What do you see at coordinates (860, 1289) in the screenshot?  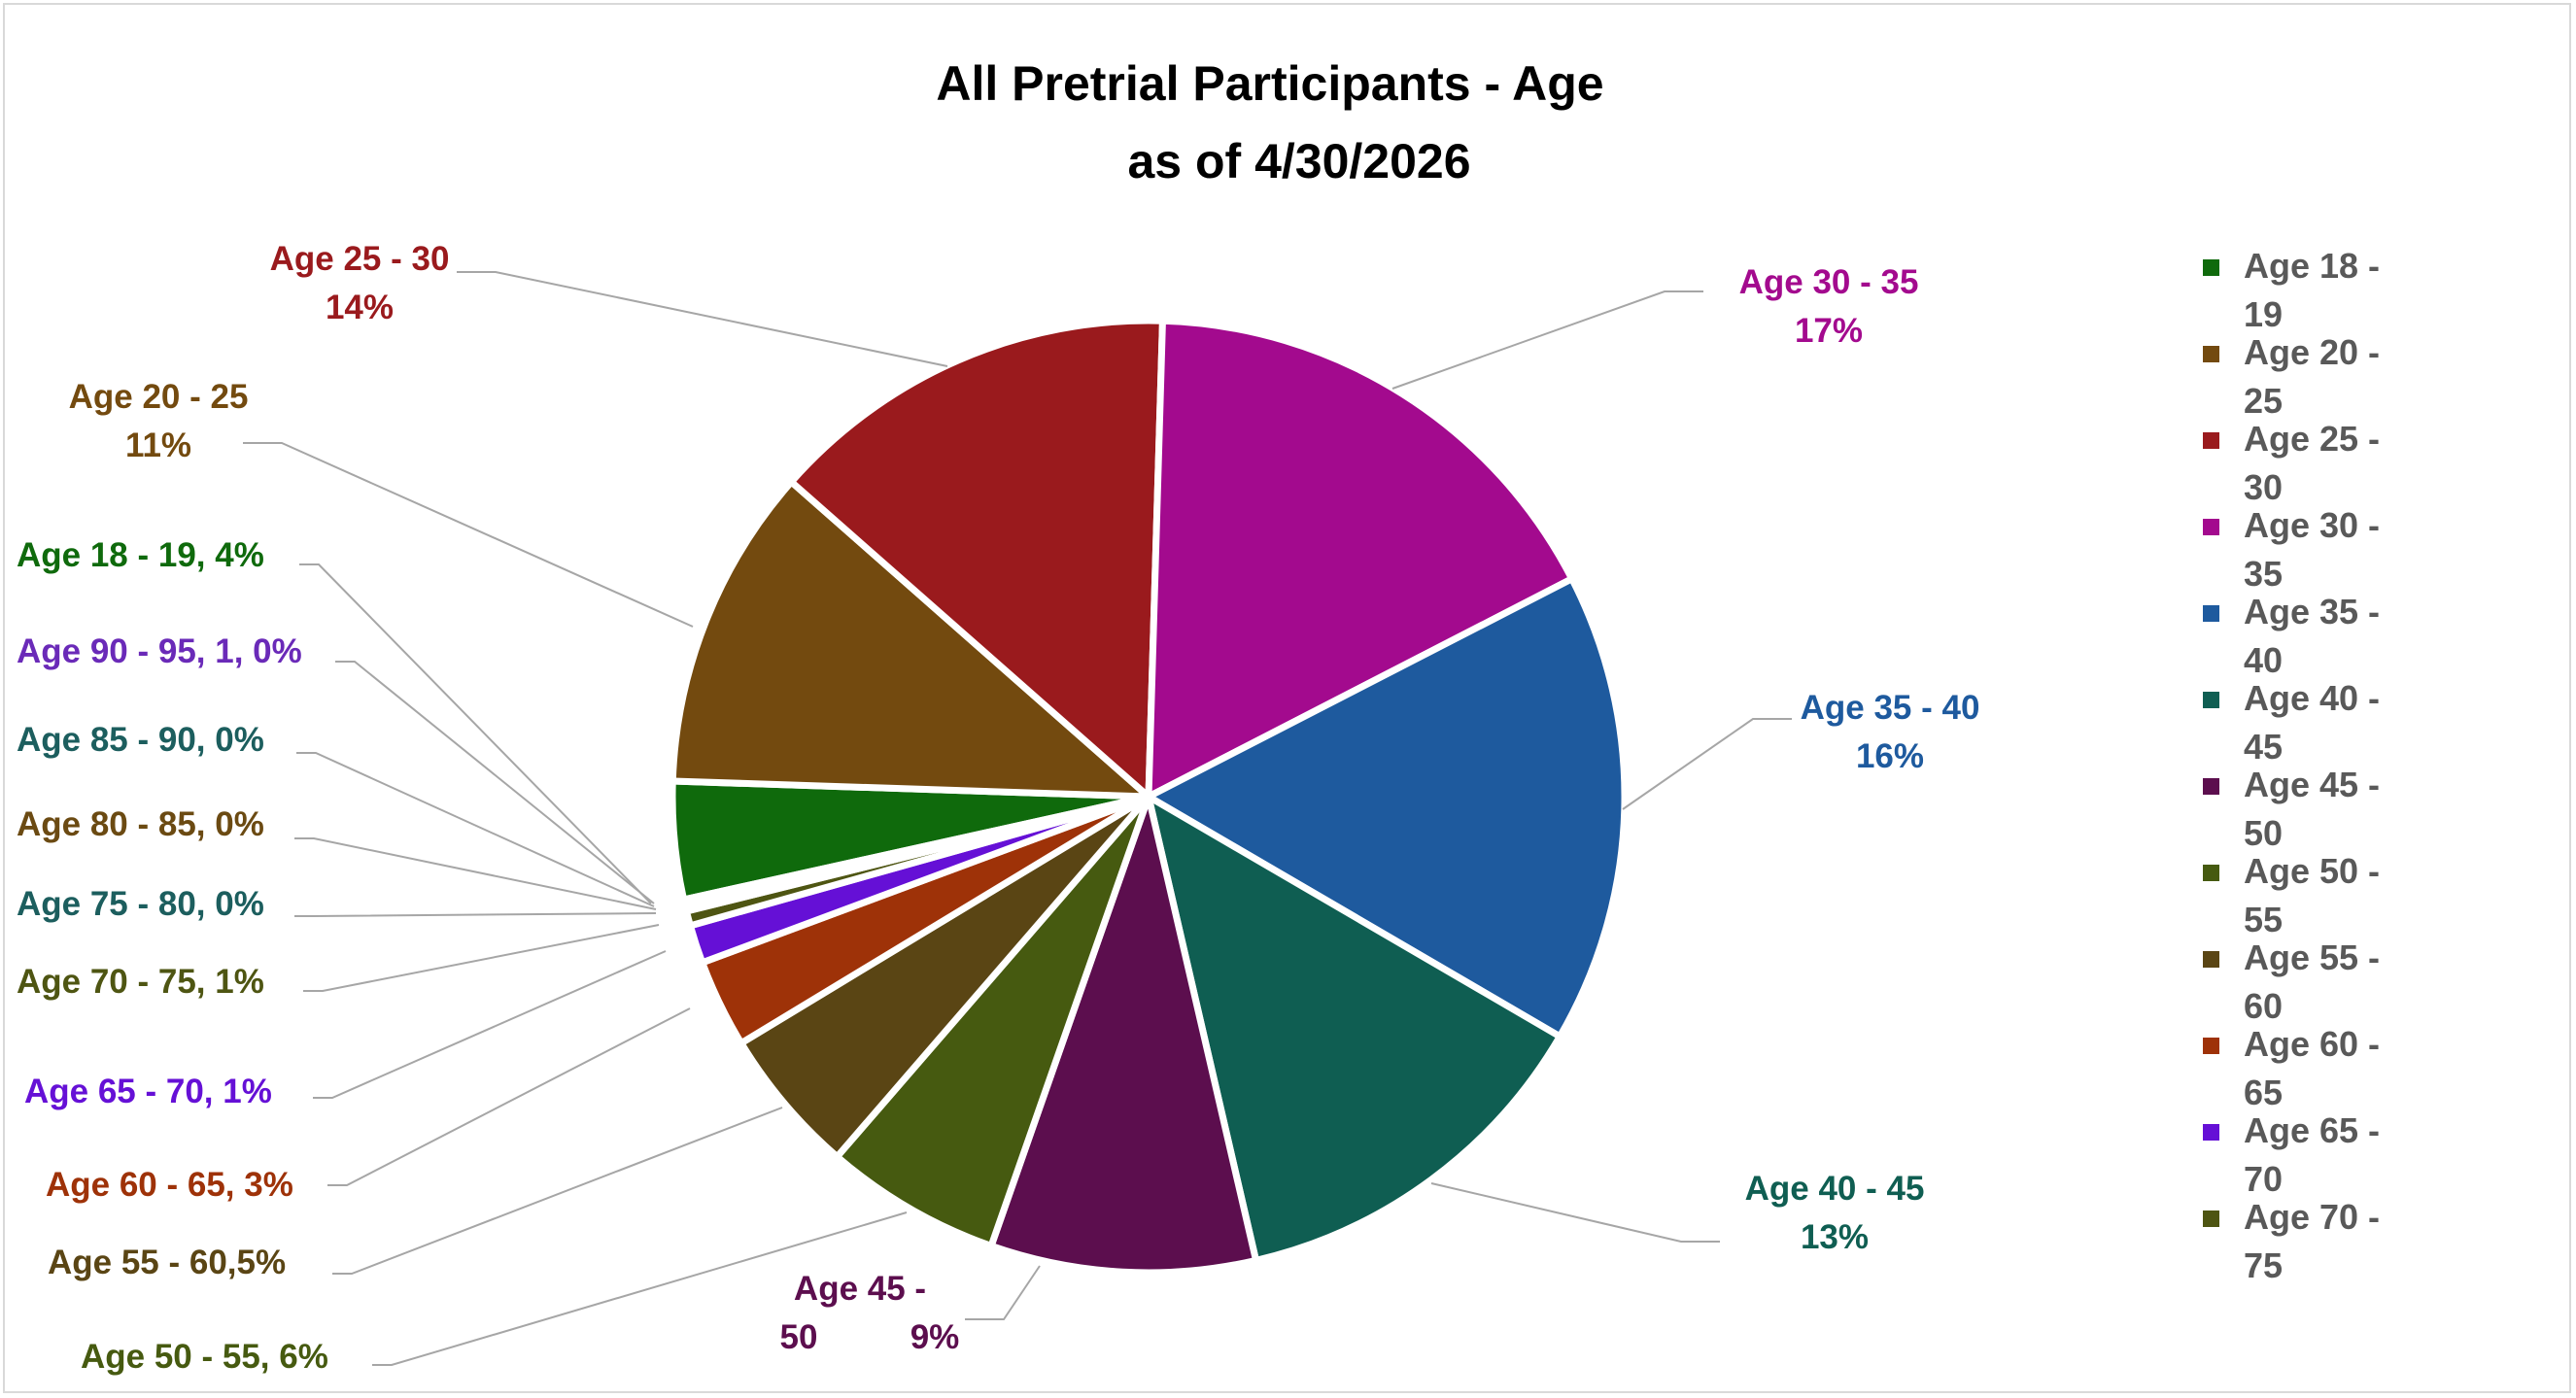 I see `data-label-age-45-50-part-0: Age 45 -` at bounding box center [860, 1289].